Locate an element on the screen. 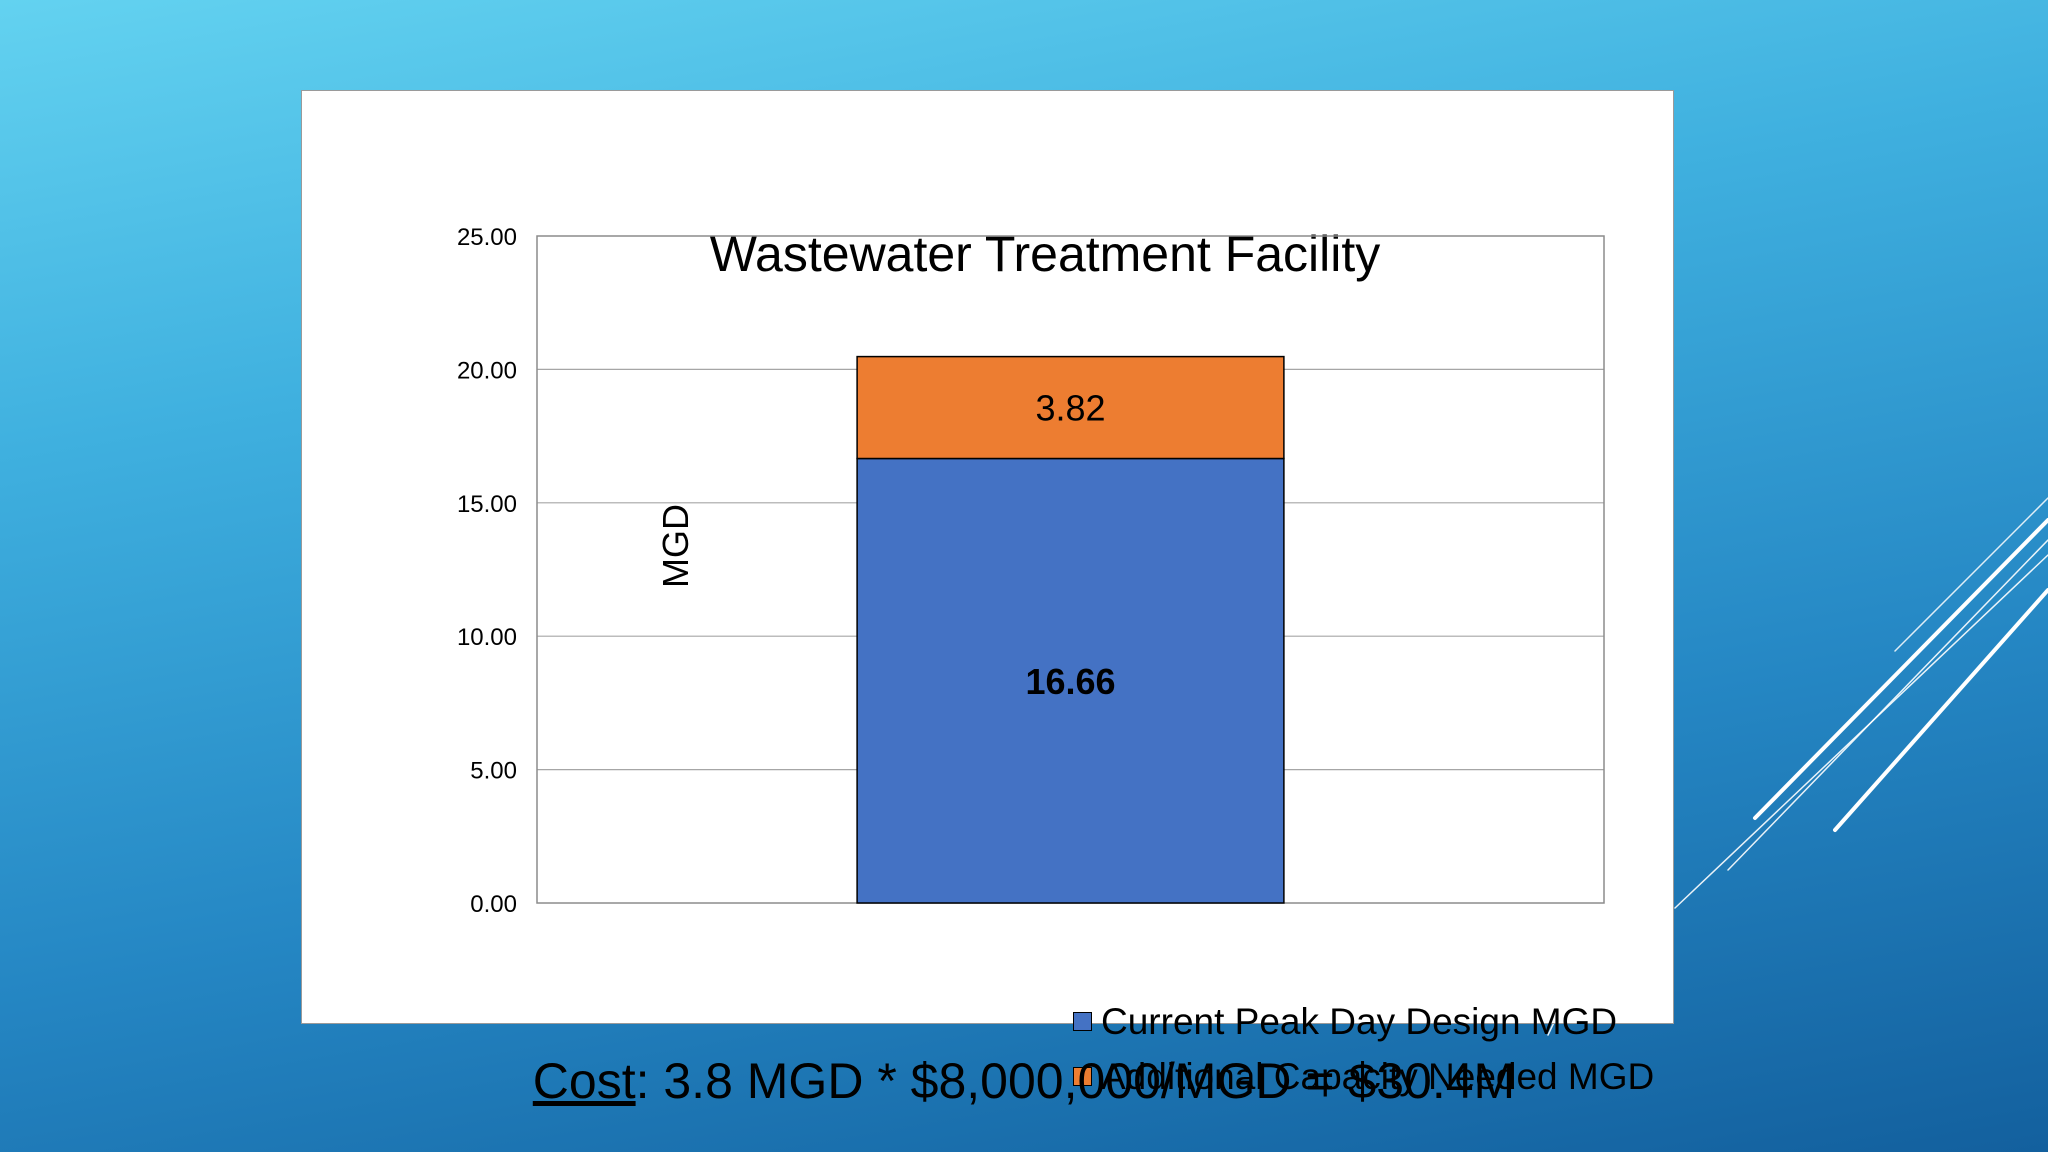 The height and width of the screenshot is (1152, 2048). legend-label-current-peak: Current Peak Day Design MGD is located at coordinates (1359, 1021).